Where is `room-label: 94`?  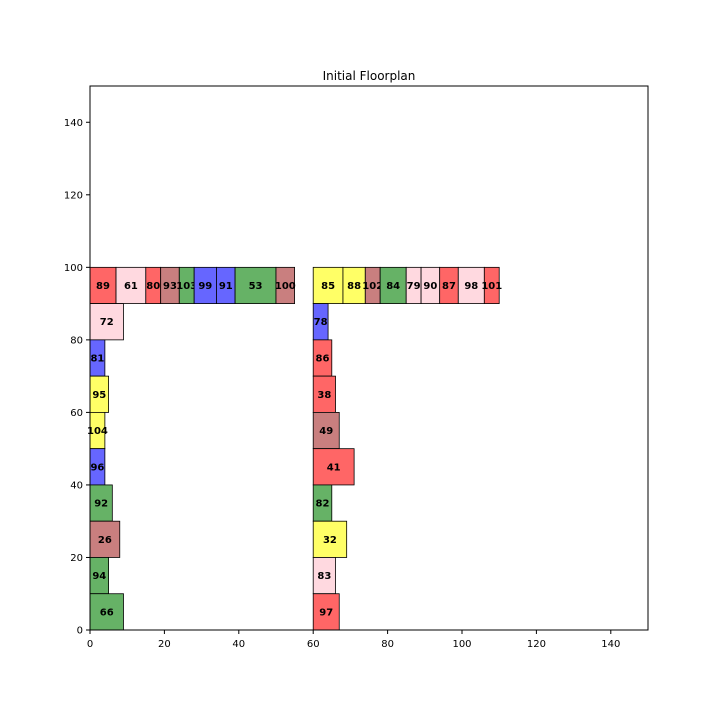
room-label: 94 is located at coordinates (99, 576).